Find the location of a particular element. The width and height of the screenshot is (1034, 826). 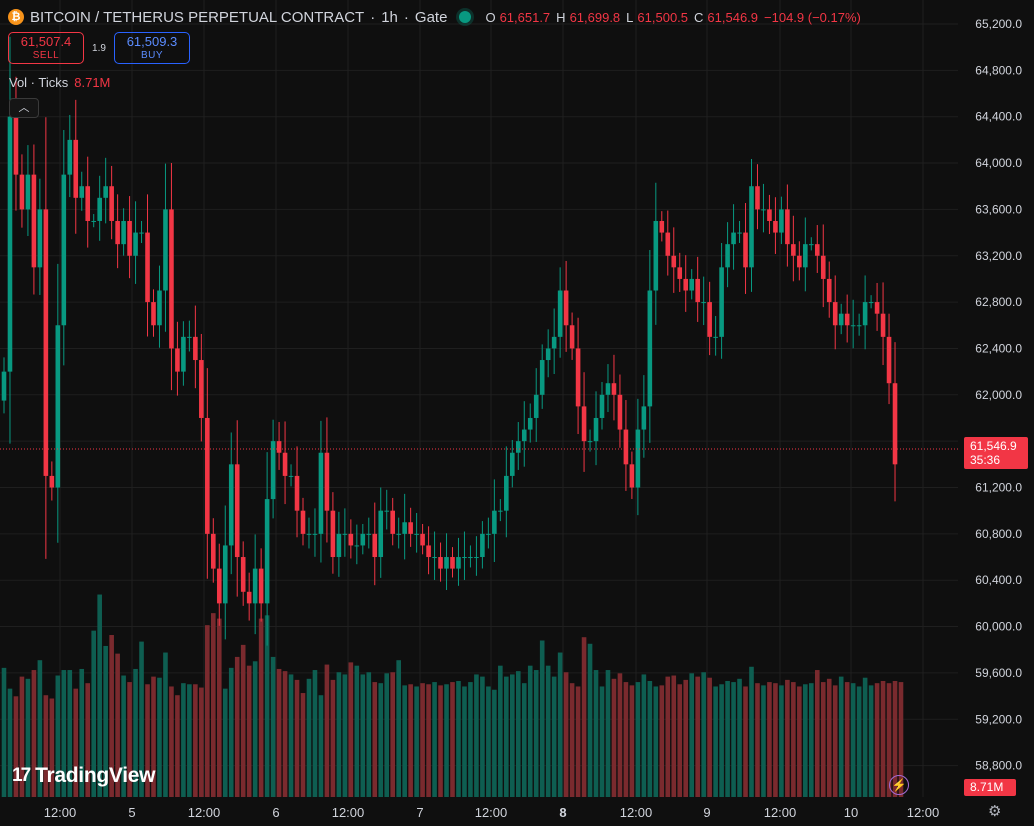

gear-icon: ⚙ is located at coordinates (995, 811).